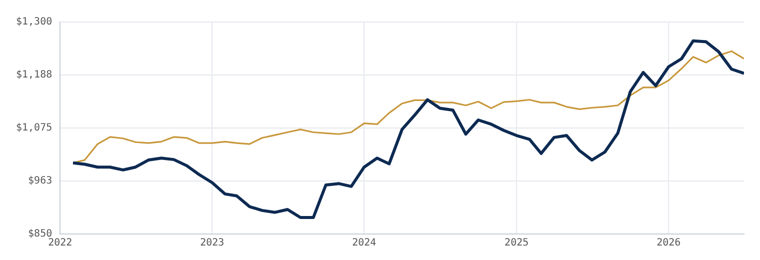 Image resolution: width=760 pixels, height=260 pixels. What do you see at coordinates (668, 243) in the screenshot?
I see `x-tick-label: 2026` at bounding box center [668, 243].